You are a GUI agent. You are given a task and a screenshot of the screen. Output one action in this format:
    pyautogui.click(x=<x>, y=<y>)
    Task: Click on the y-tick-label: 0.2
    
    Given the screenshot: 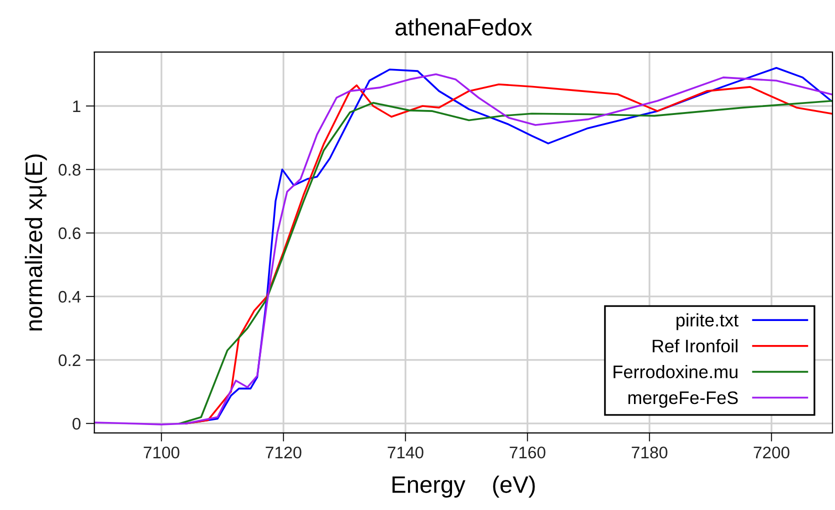 What is the action you would take?
    pyautogui.click(x=69, y=360)
    